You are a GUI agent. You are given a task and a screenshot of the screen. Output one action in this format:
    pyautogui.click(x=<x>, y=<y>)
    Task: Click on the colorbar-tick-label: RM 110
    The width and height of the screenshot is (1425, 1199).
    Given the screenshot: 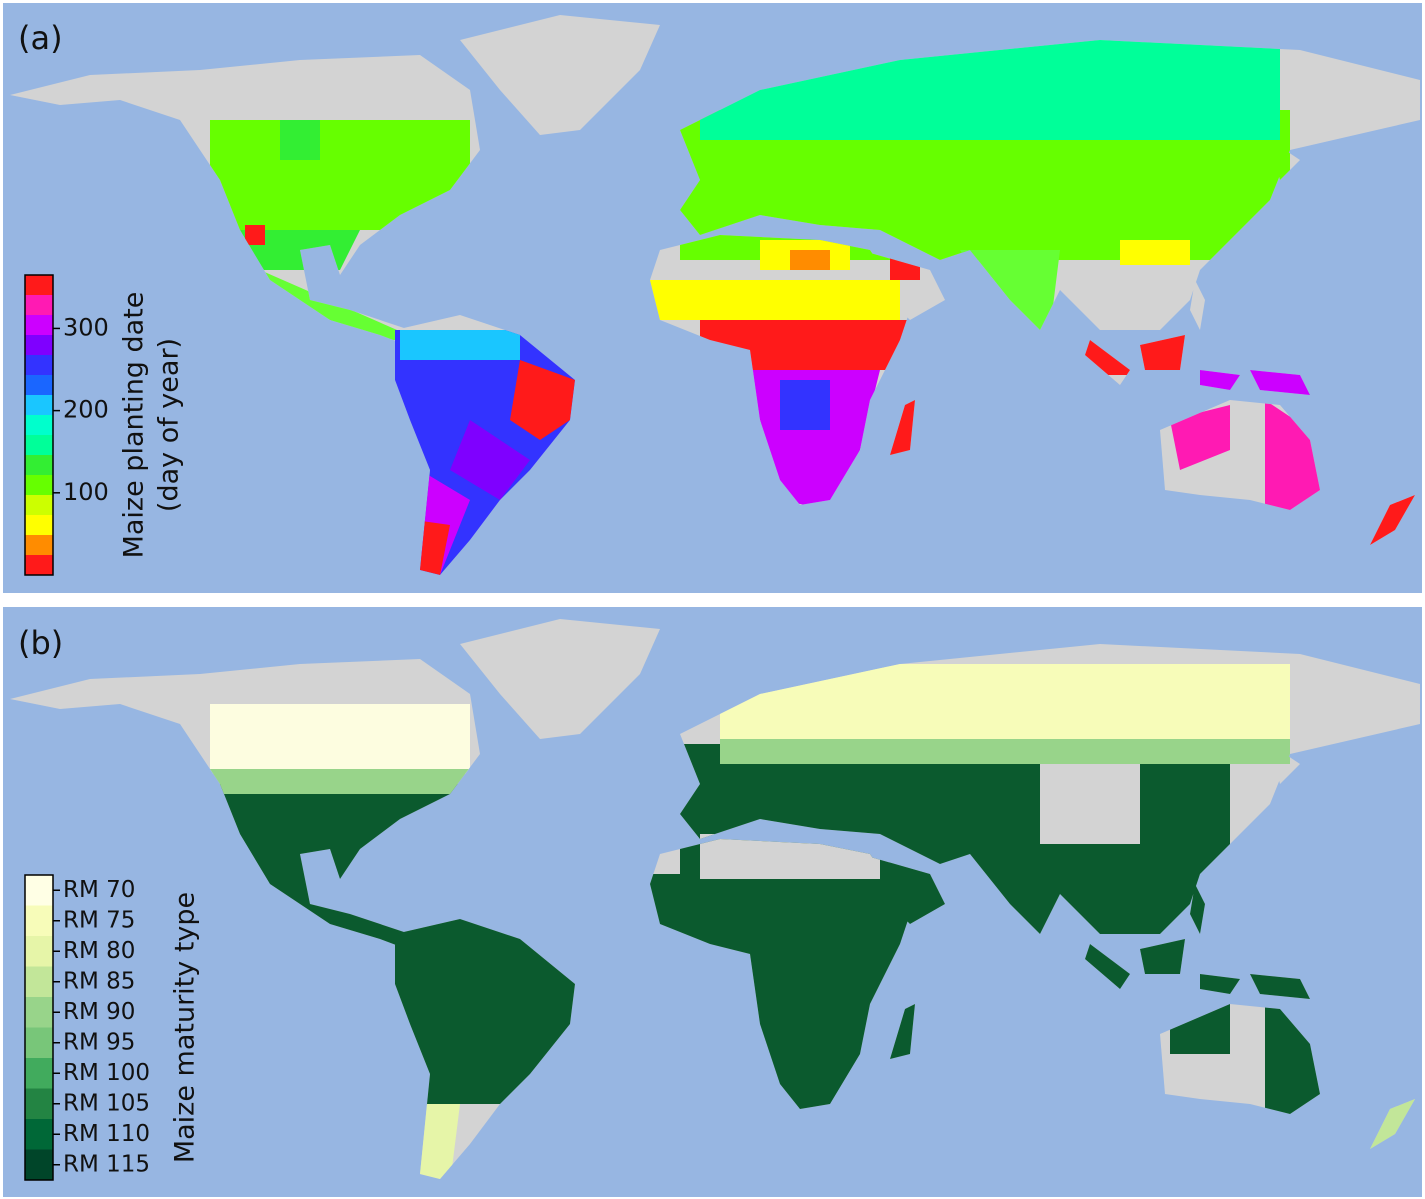 What is the action you would take?
    pyautogui.click(x=106, y=1134)
    